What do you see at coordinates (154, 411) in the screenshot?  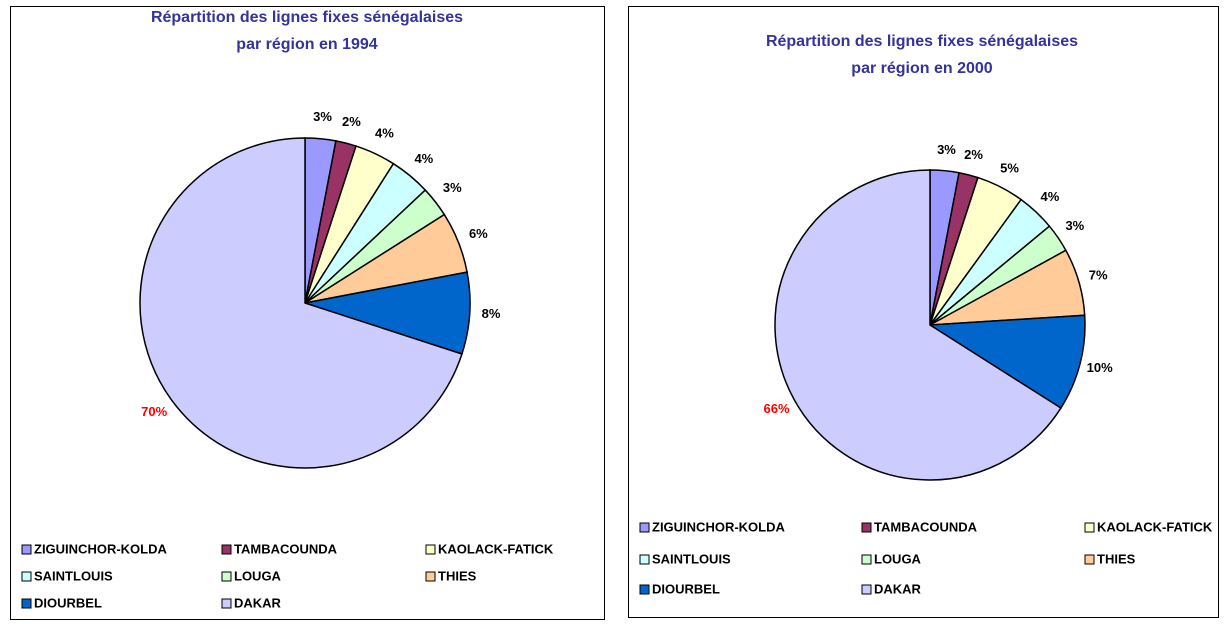 I see `data-label: 70%` at bounding box center [154, 411].